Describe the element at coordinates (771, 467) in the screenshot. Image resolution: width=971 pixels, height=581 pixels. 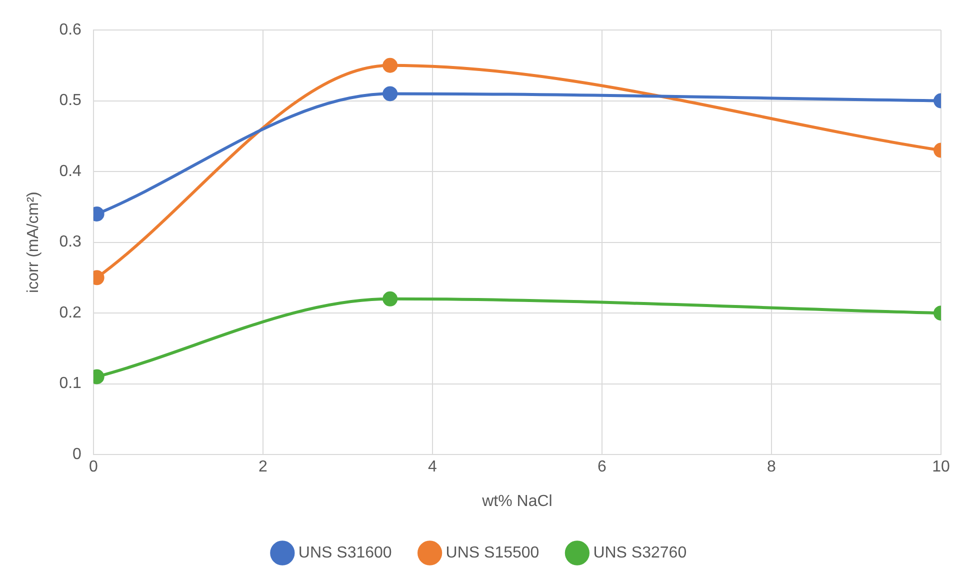
I see `x-tick-label: 8` at that location.